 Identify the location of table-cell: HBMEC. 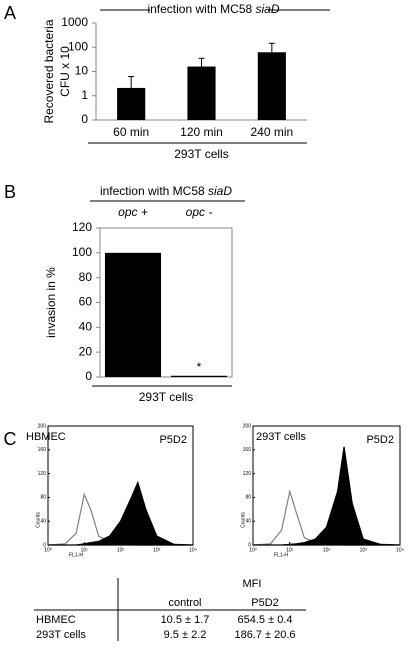
(56, 620).